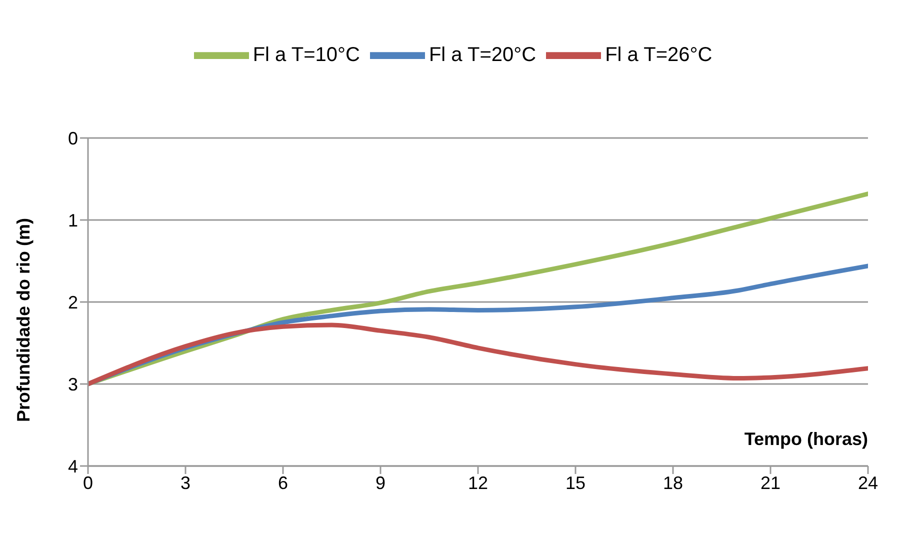  I want to click on legend-label: Fl a T=20°C, so click(482, 55).